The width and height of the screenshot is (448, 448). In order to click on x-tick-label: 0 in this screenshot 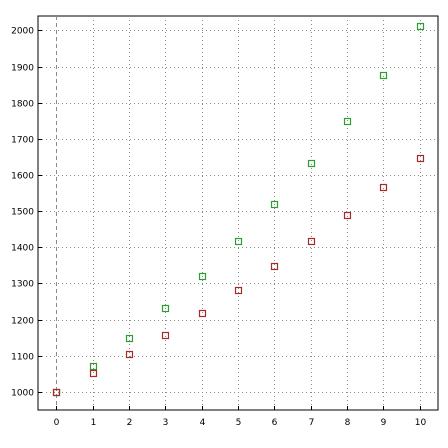, I will do `click(57, 423)`.